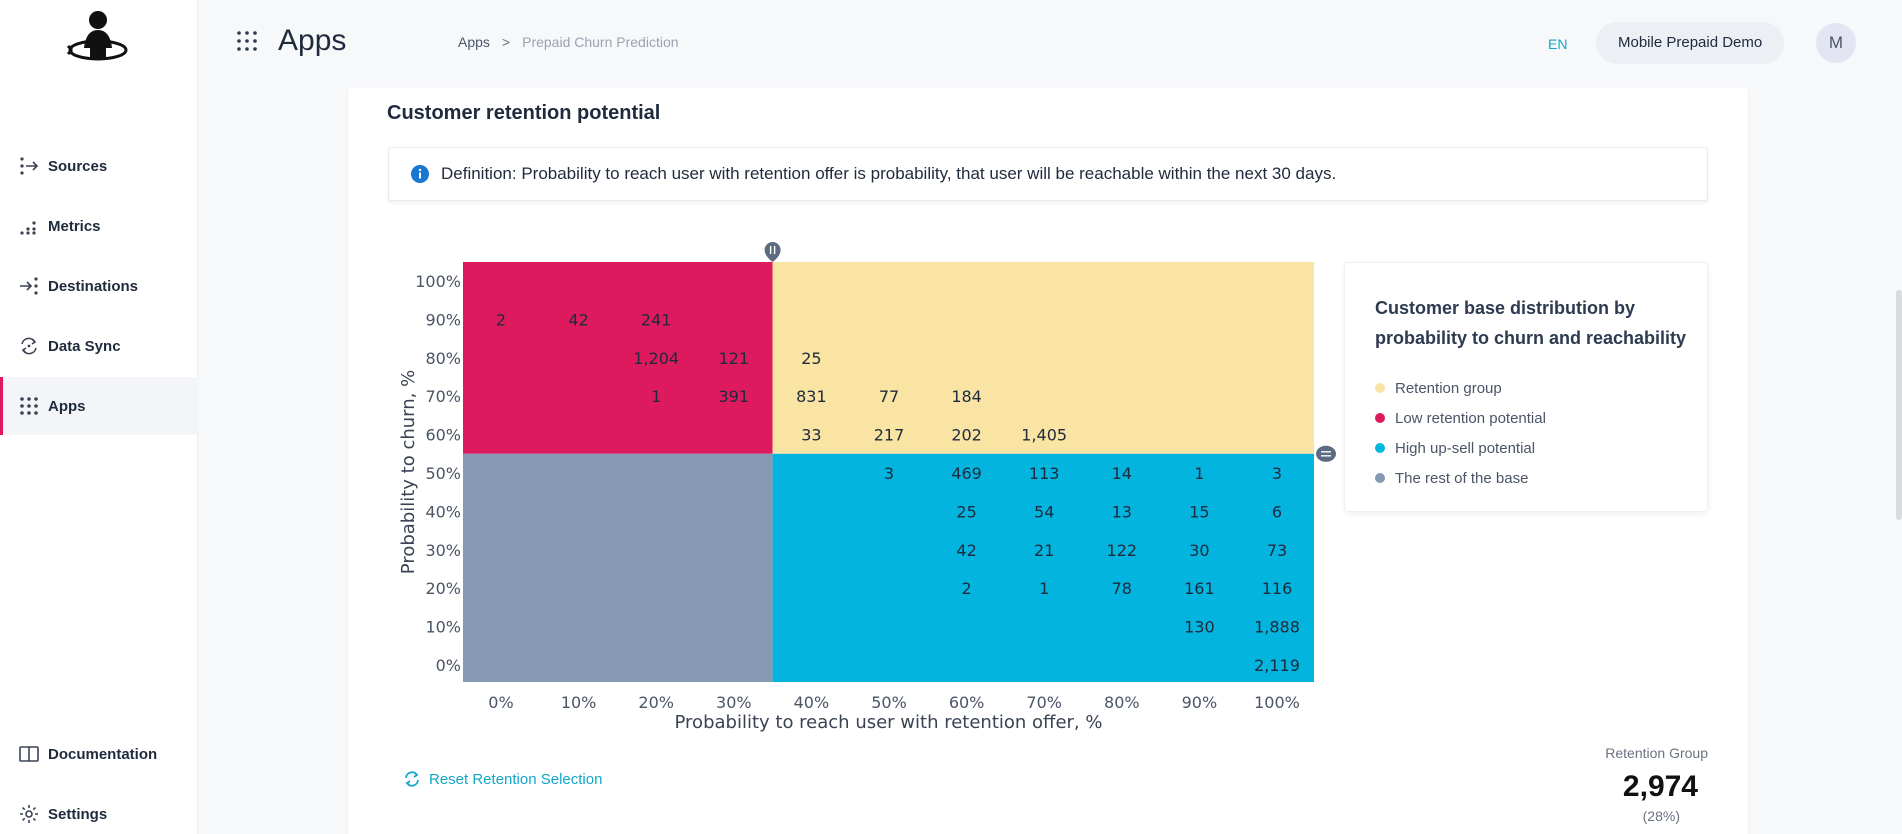 This screenshot has height=834, width=1902. I want to click on apps-grid-icon, so click(247, 41).